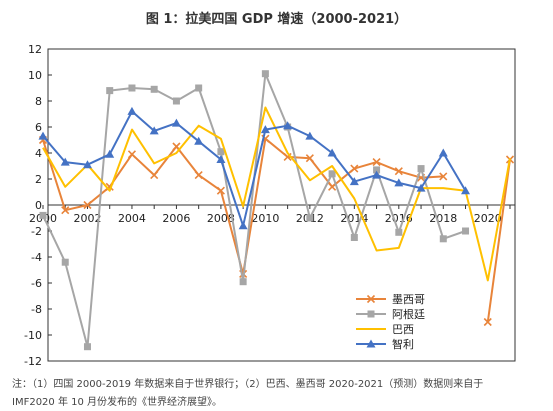 Image resolution: width=553 pixels, height=411 pixels. I want to click on y-tick-label: -12, so click(33, 361).